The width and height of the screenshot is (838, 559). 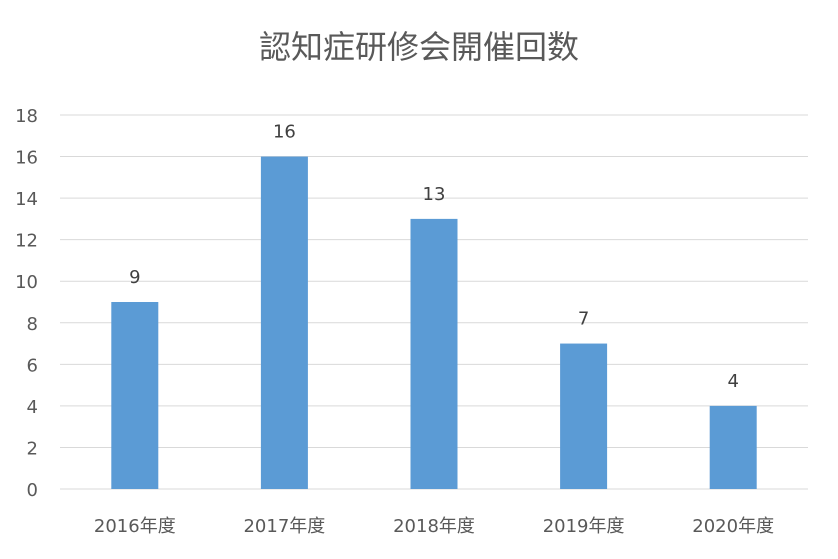 What do you see at coordinates (284, 132) in the screenshot?
I see `data-label: 16` at bounding box center [284, 132].